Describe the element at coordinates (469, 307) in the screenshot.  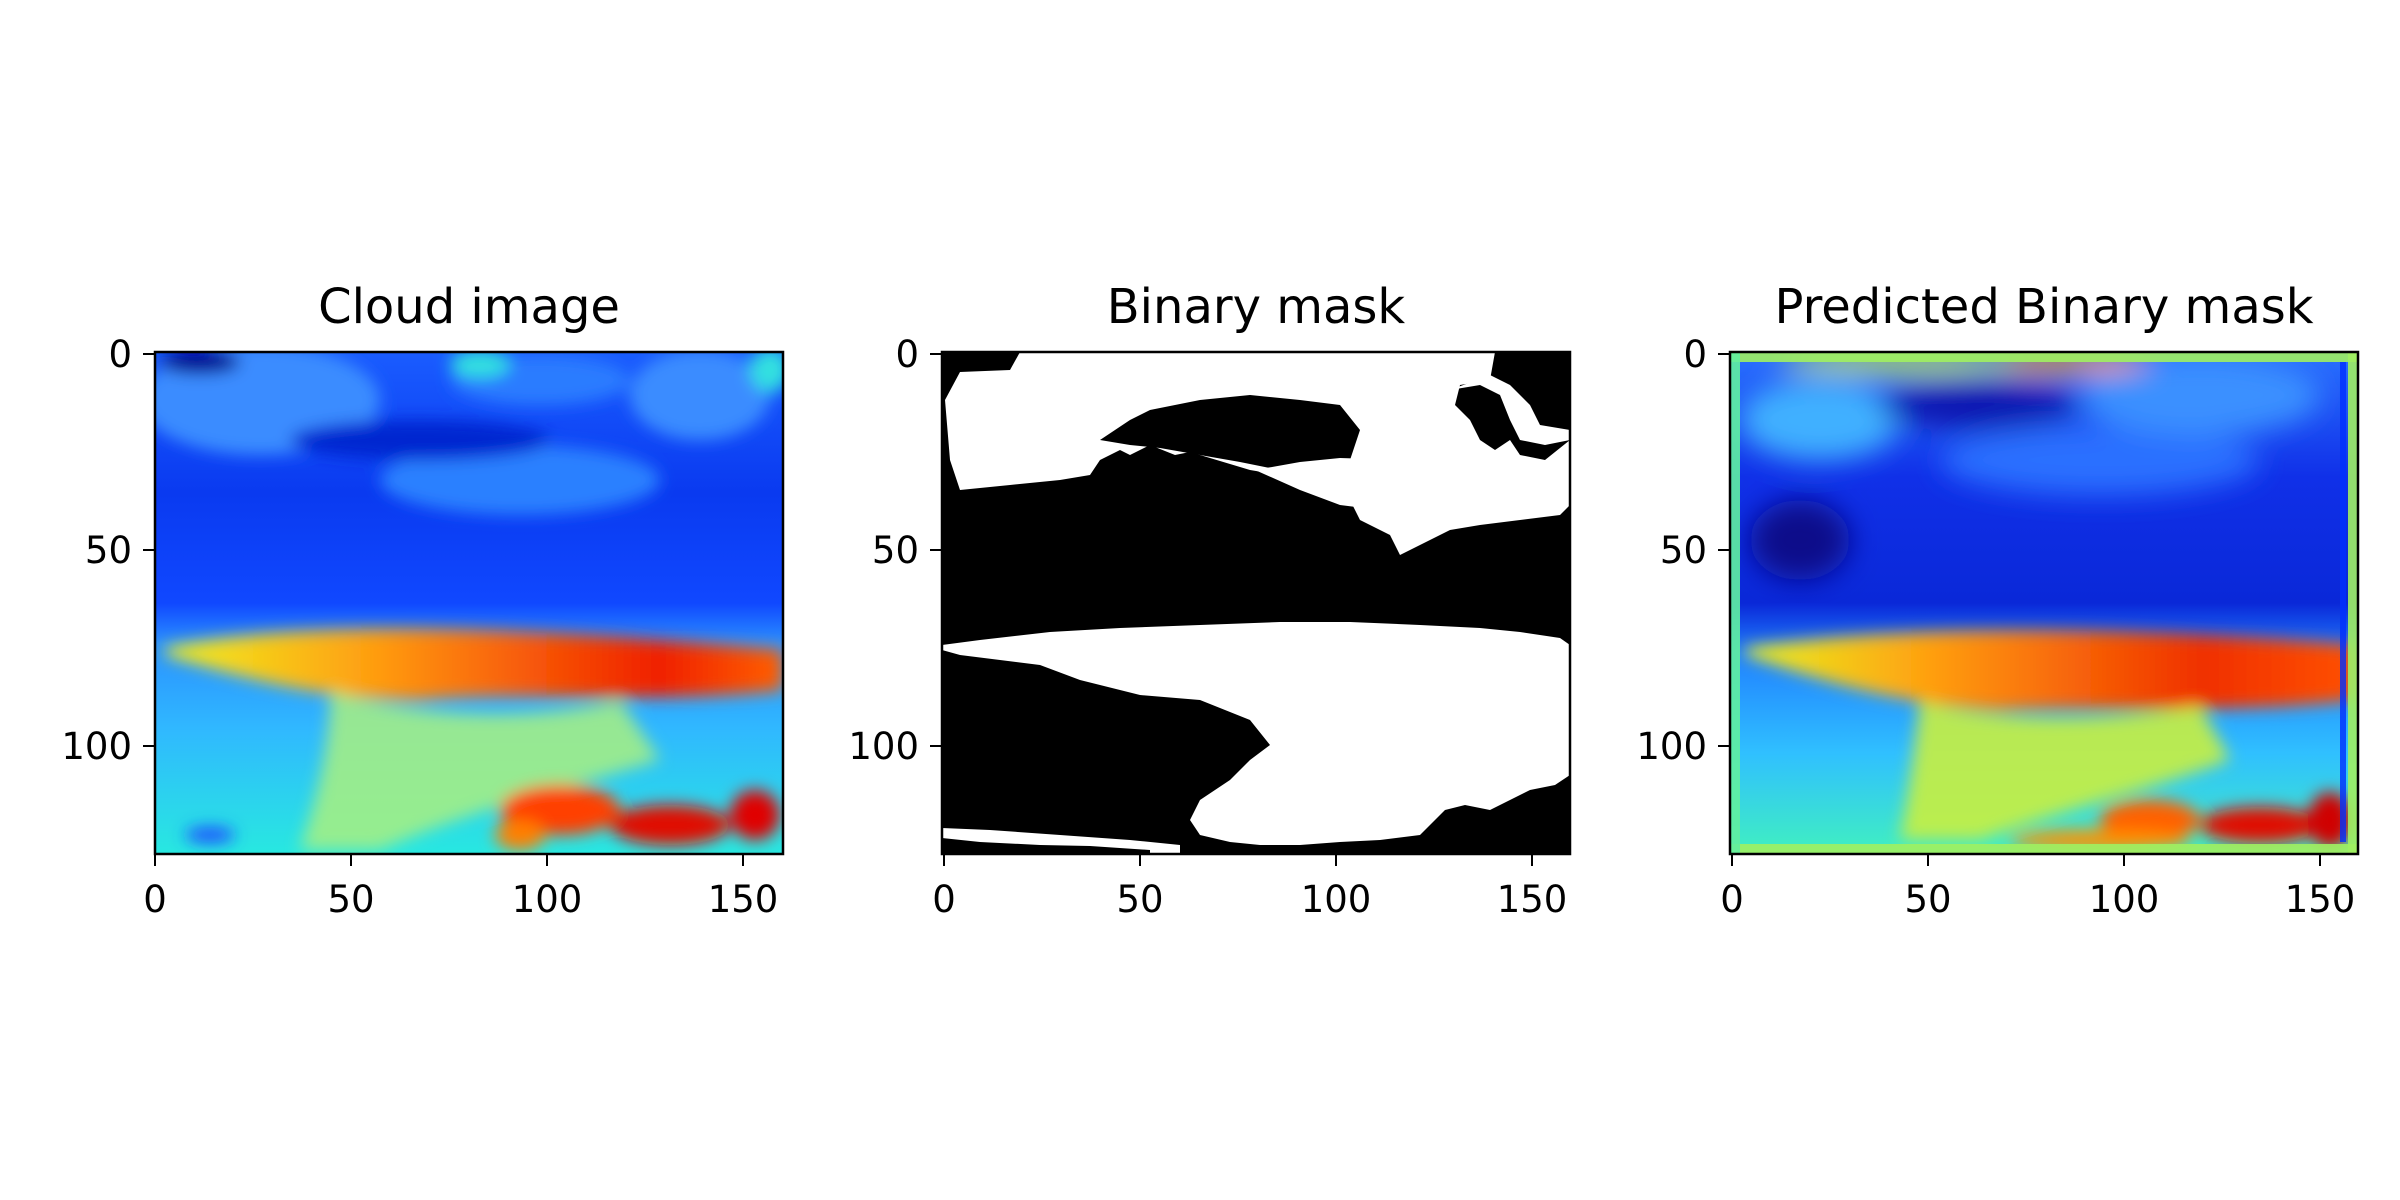
I see `panel-title: Cloud image` at that location.